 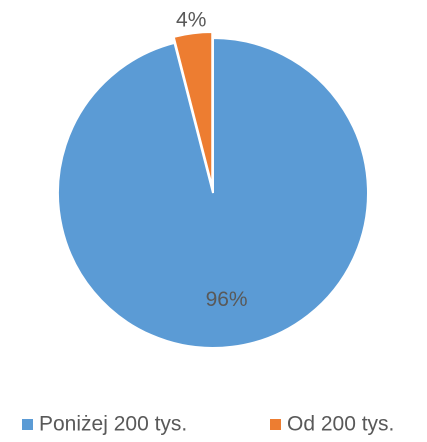 What do you see at coordinates (113, 424) in the screenshot?
I see `legend-label: Poniżej 200 tys.` at bounding box center [113, 424].